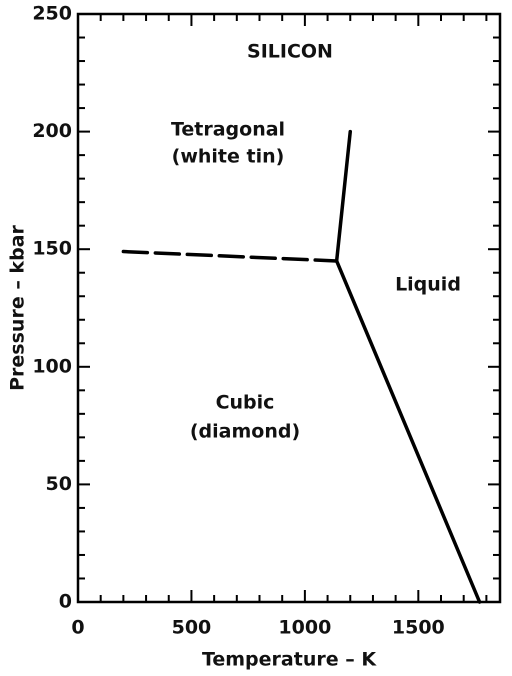 This screenshot has height=676, width=512. I want to click on y-tick-label: 250, so click(52, 14).